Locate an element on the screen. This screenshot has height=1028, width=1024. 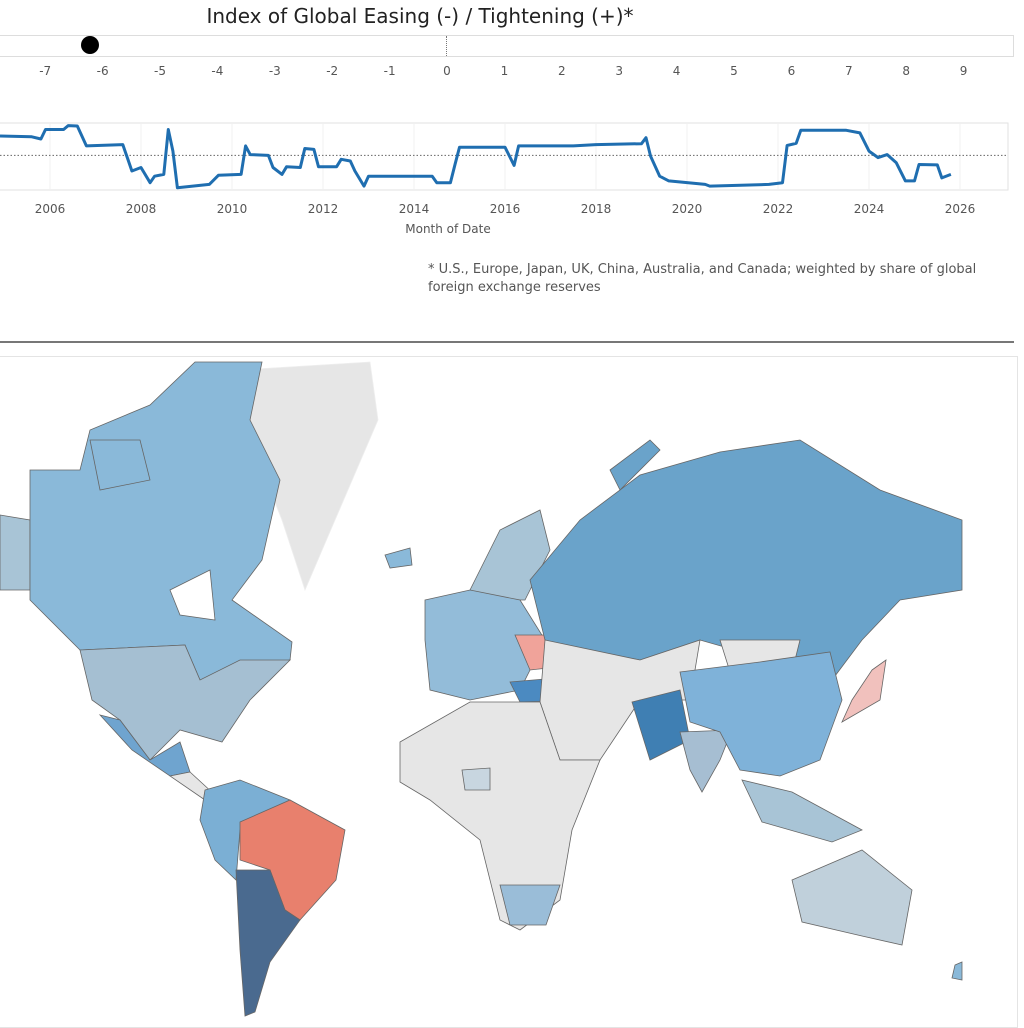
gauge-tick-label: 0 is located at coordinates (447, 71).